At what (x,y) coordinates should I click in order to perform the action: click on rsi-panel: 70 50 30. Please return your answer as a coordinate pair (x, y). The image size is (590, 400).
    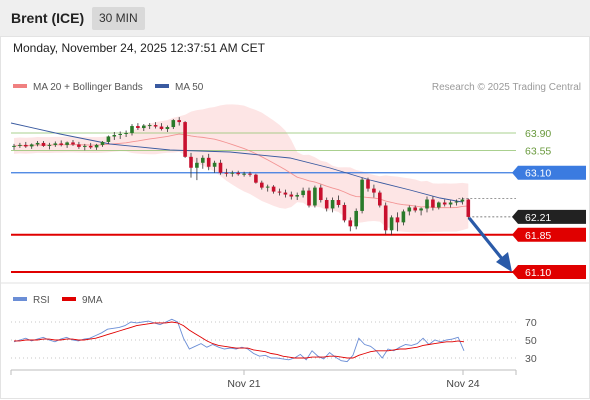
    Looking at the image, I should click on (274, 341).